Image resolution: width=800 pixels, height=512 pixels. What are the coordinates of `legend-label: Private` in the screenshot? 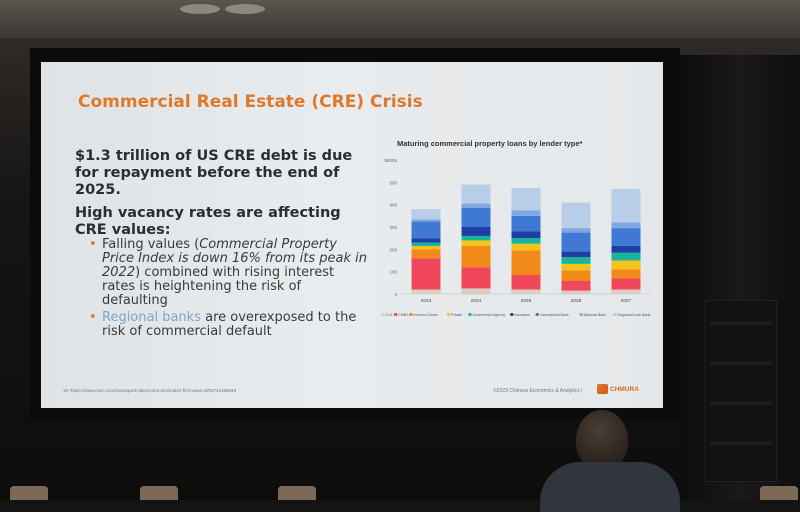 It's located at (456, 315).